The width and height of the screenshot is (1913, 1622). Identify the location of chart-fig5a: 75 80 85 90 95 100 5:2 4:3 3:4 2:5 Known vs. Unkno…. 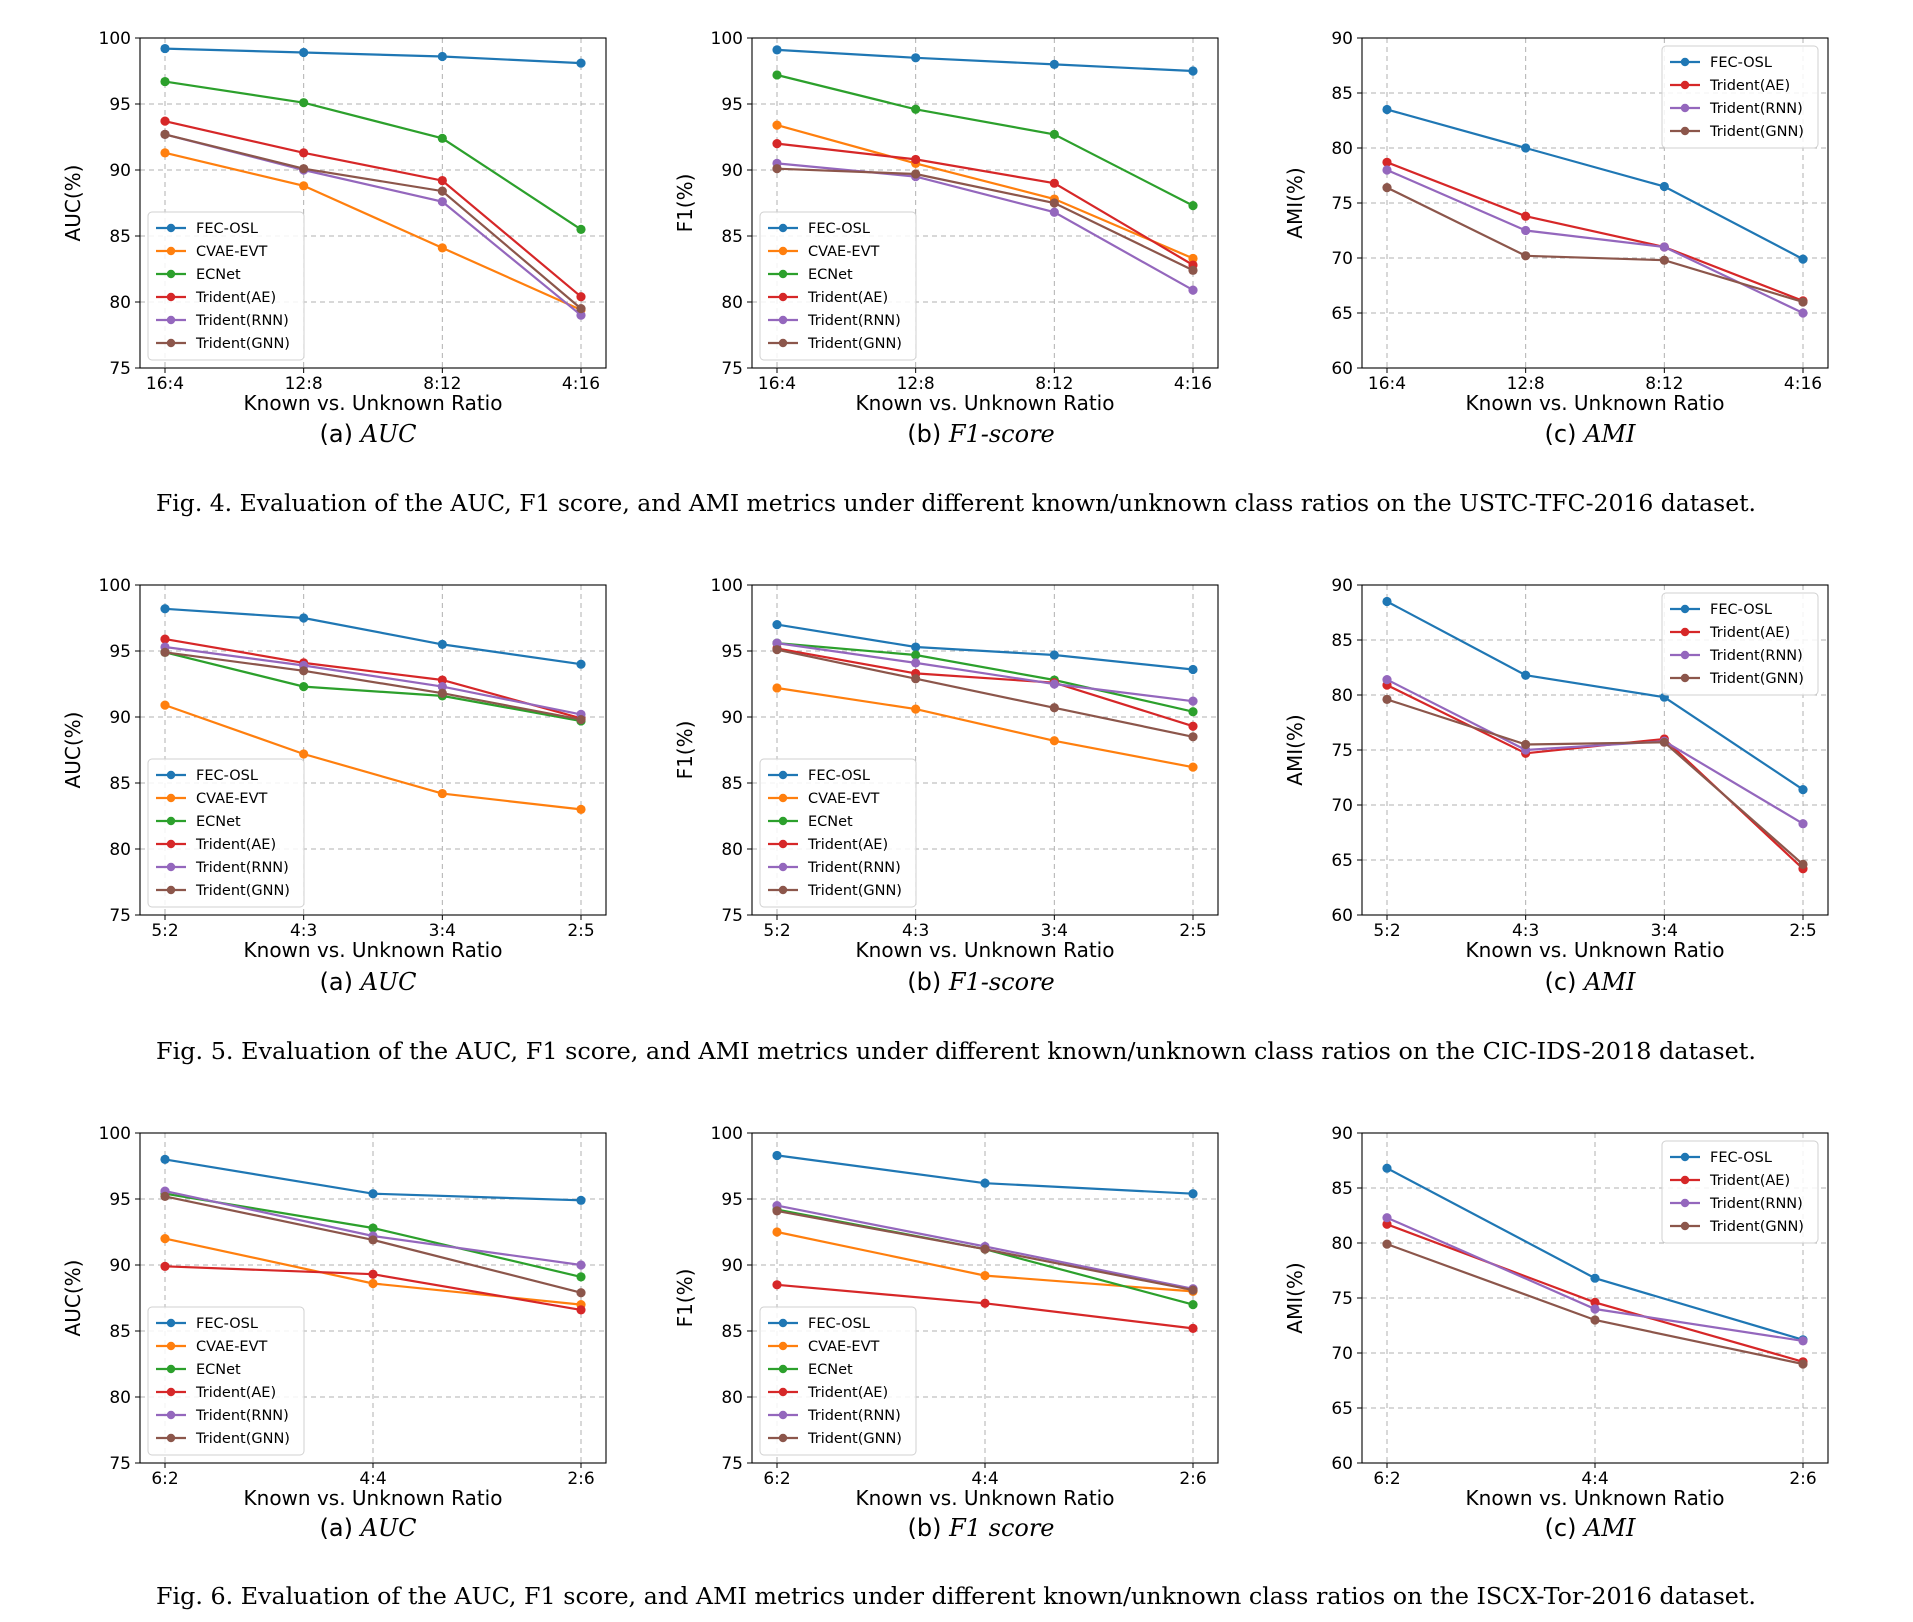
(334, 769).